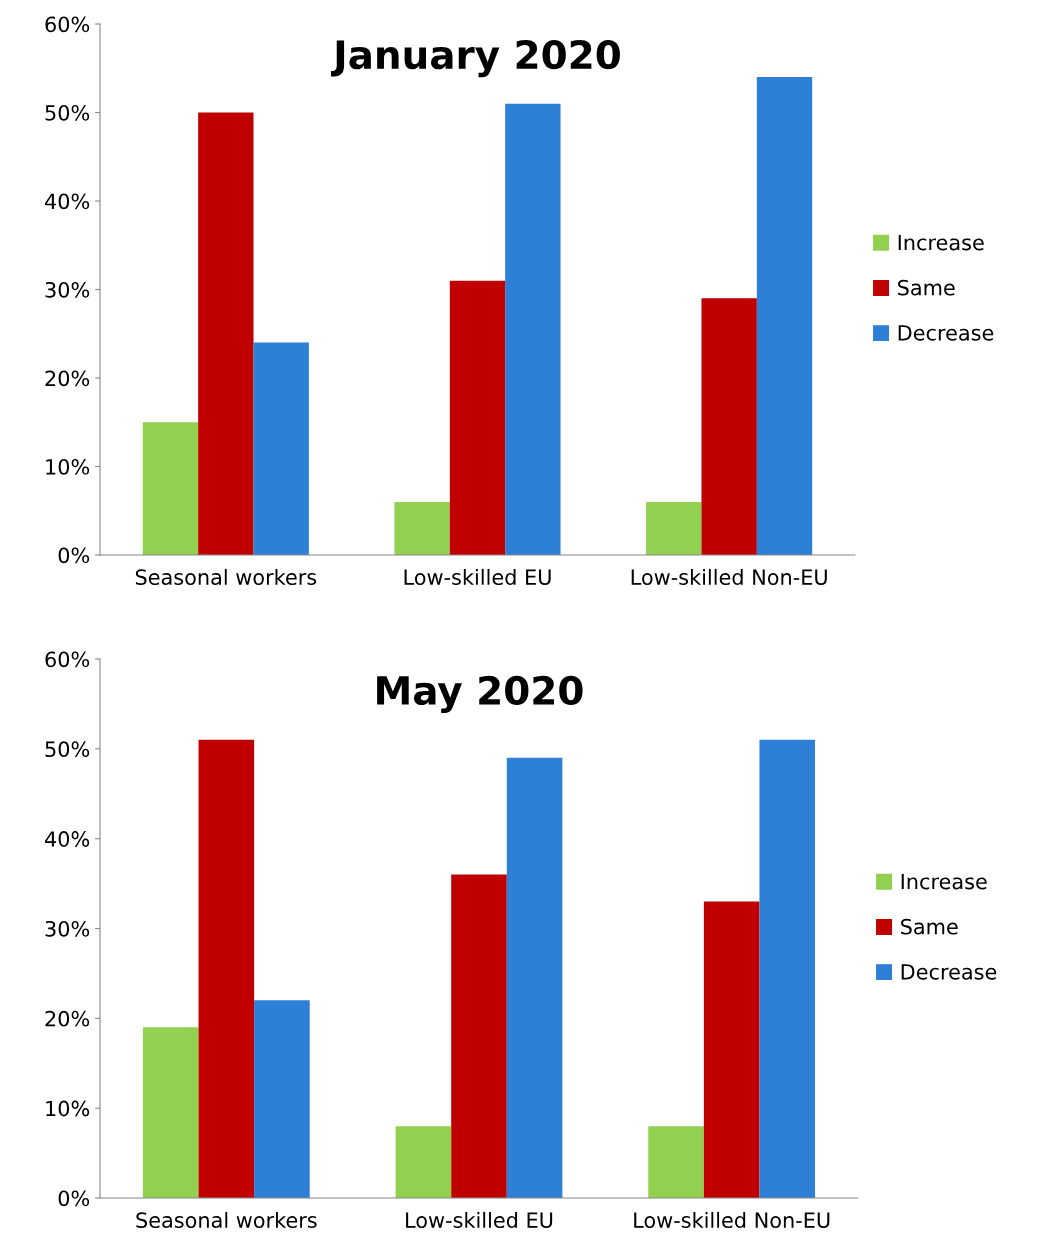 The width and height of the screenshot is (1044, 1250). I want to click on chart-title: January 2020, so click(475, 58).